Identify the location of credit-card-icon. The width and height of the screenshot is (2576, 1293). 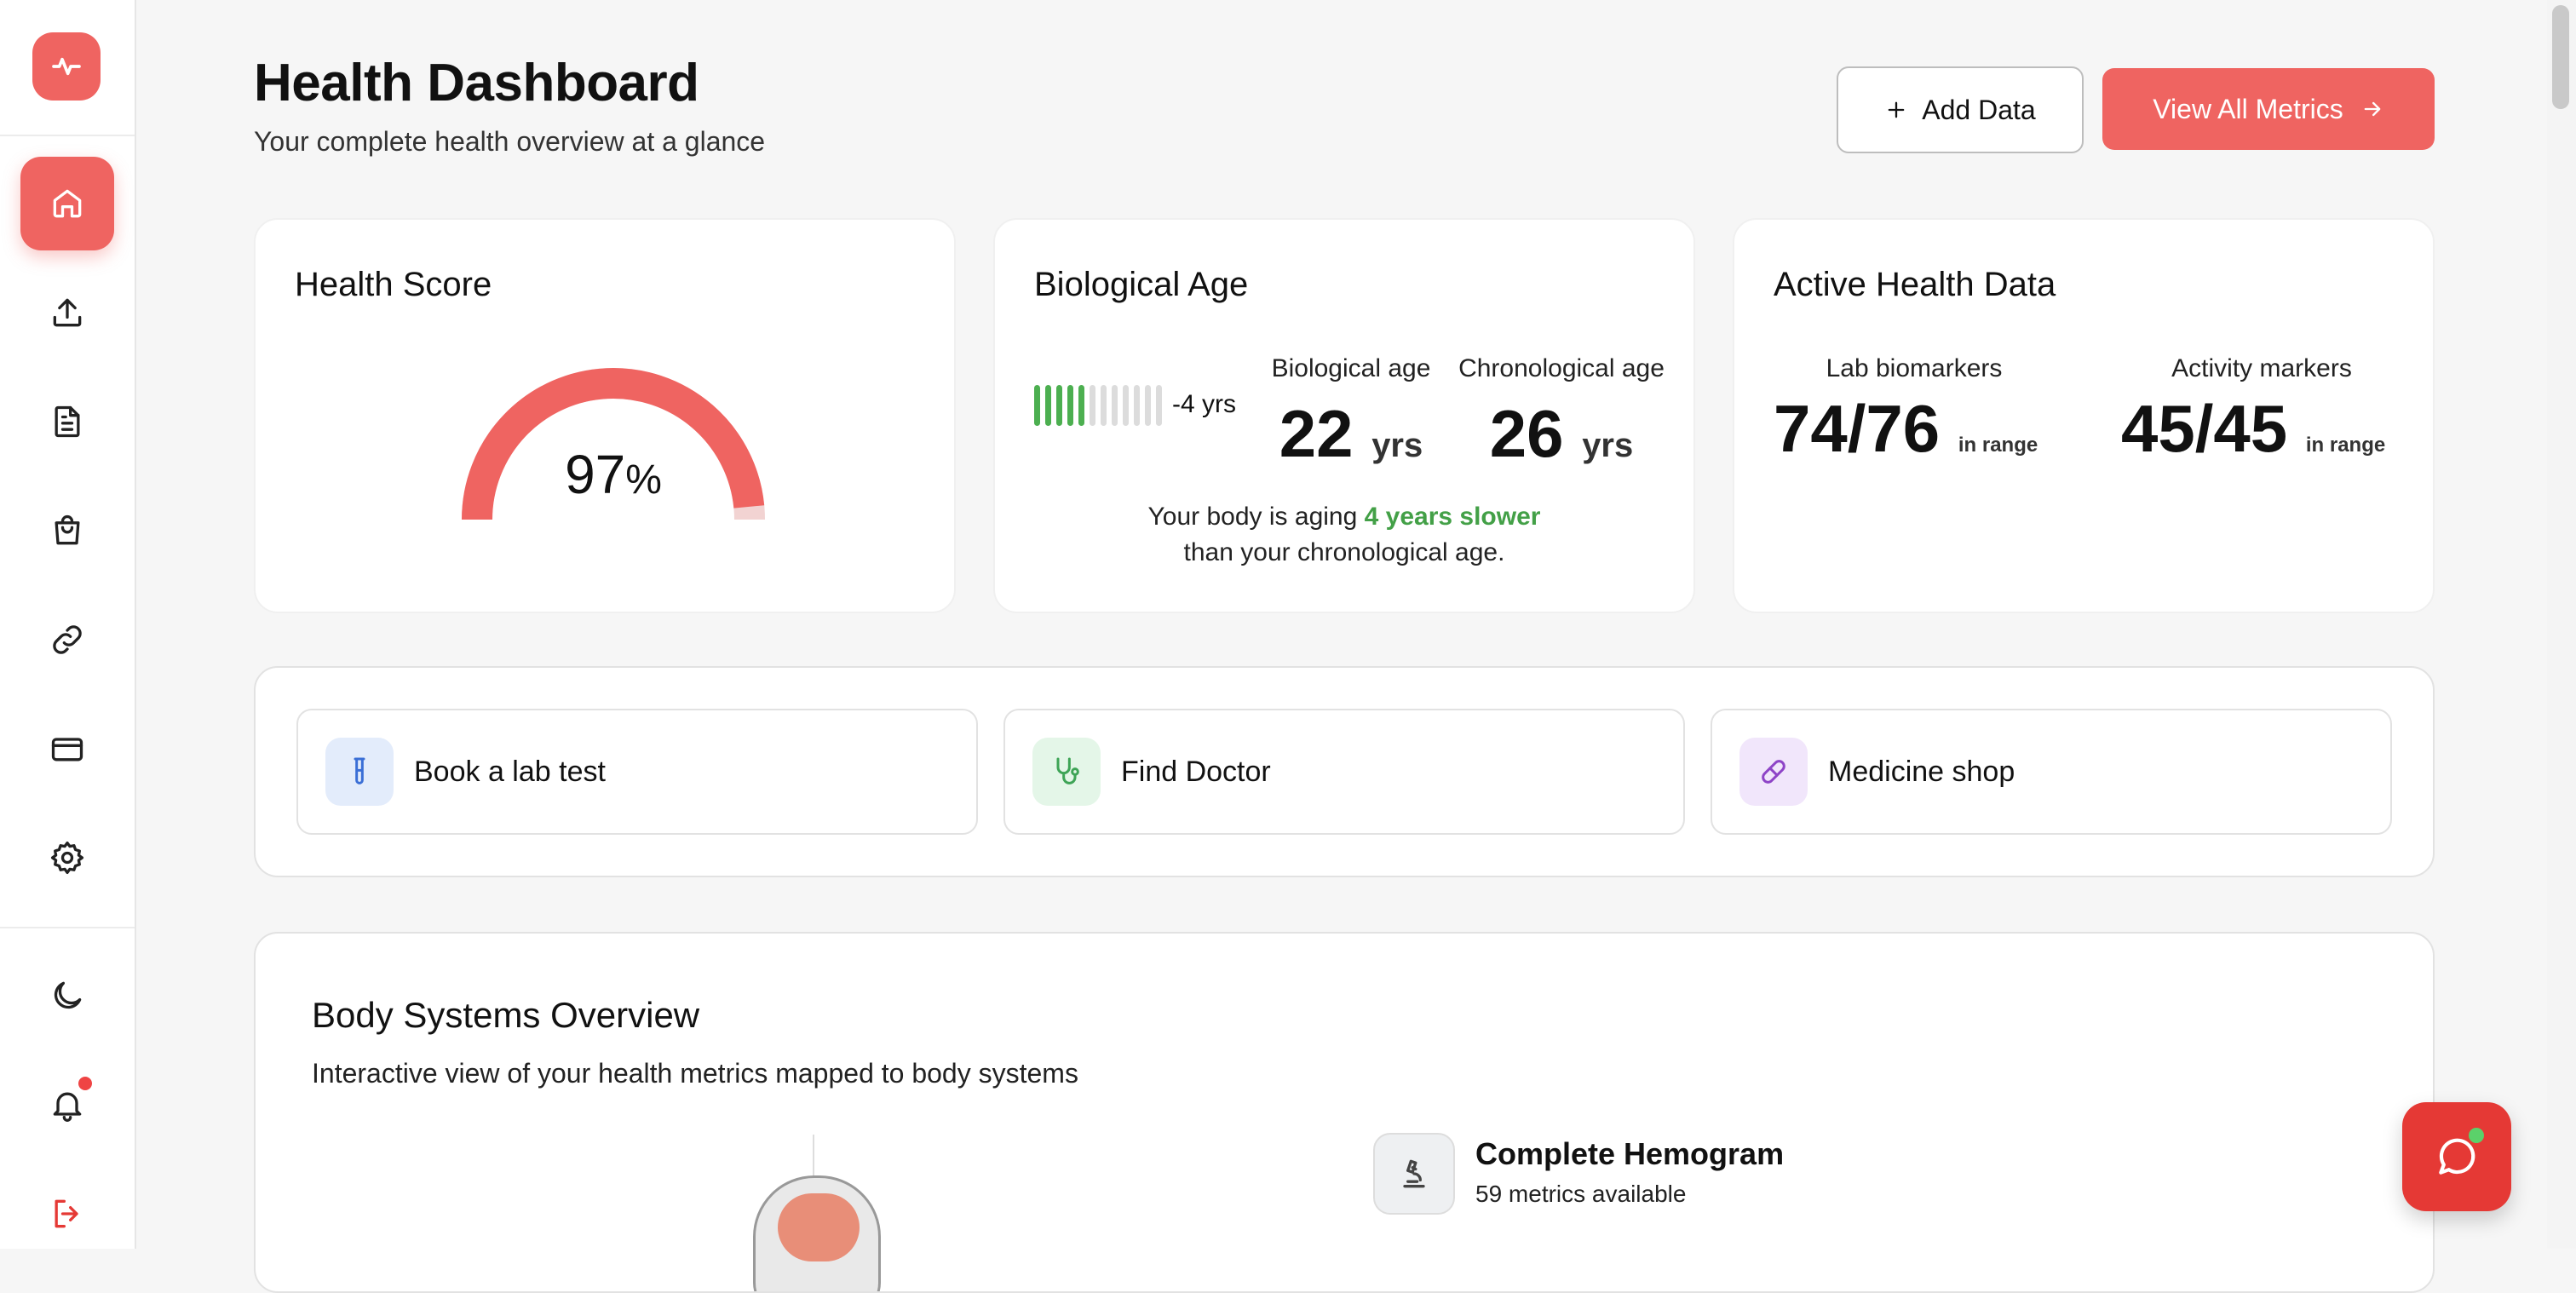
(67, 749).